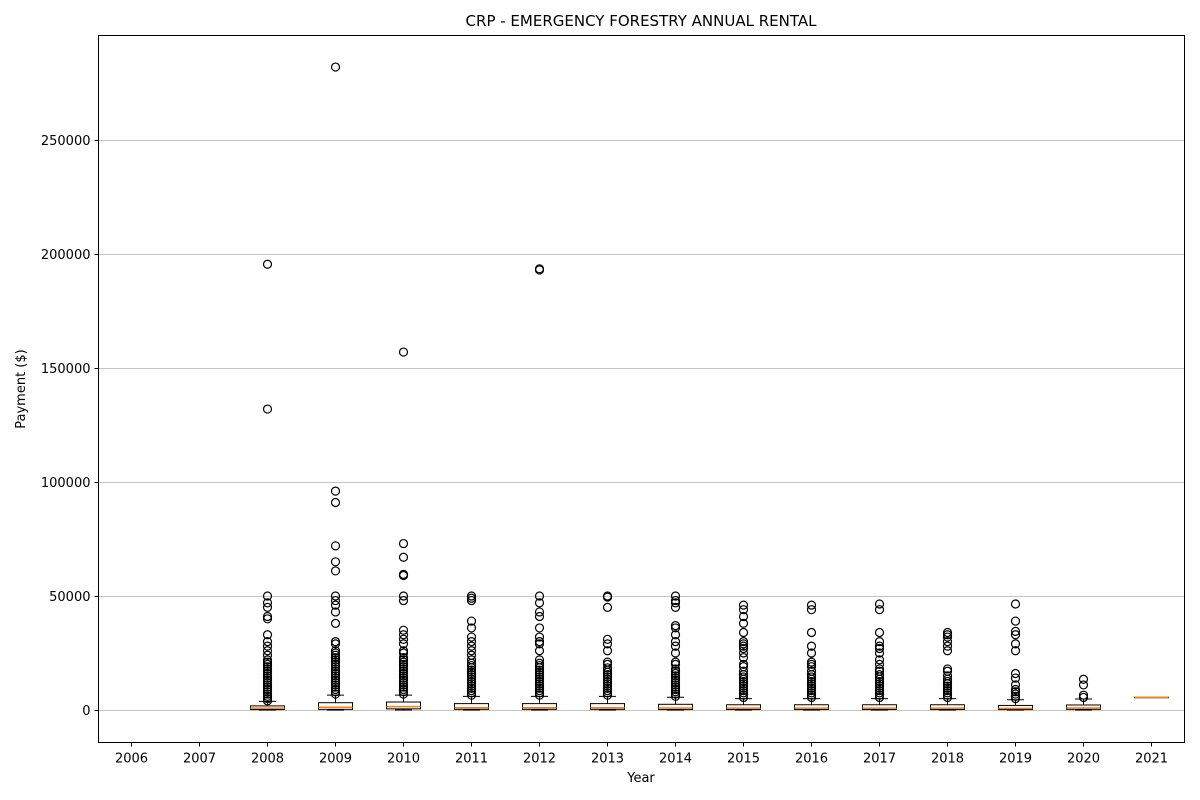  I want to click on y-tick-label: 250000, so click(66, 141).